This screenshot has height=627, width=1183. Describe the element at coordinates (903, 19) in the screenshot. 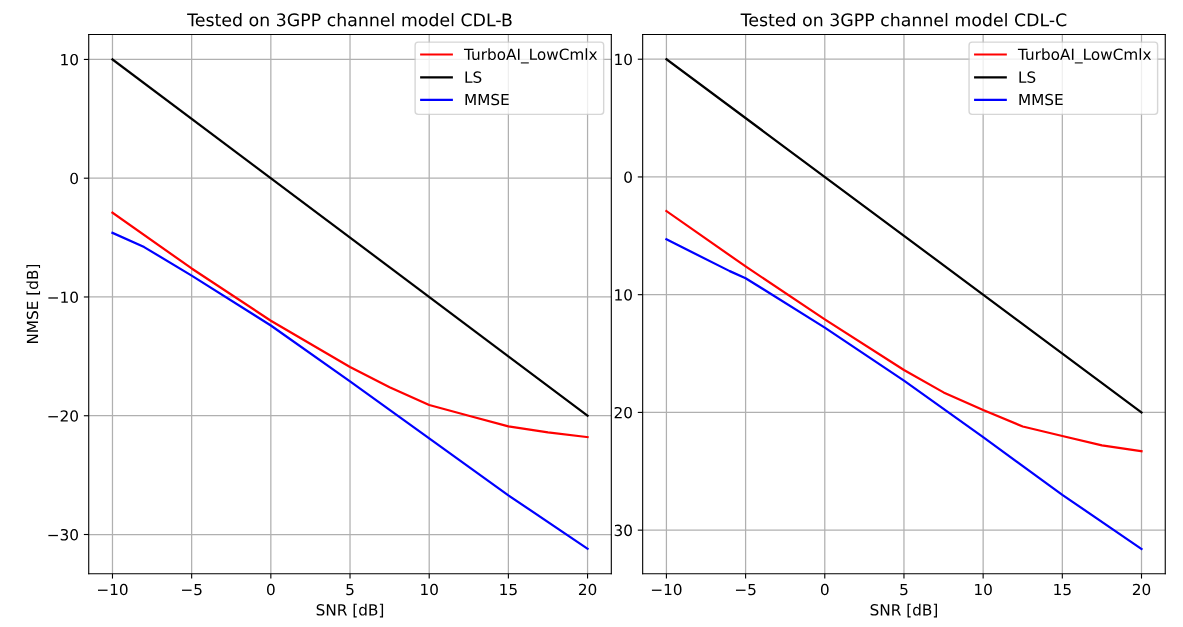

I see `chart-title: Tested on 3GPP channel model CDL-C` at that location.